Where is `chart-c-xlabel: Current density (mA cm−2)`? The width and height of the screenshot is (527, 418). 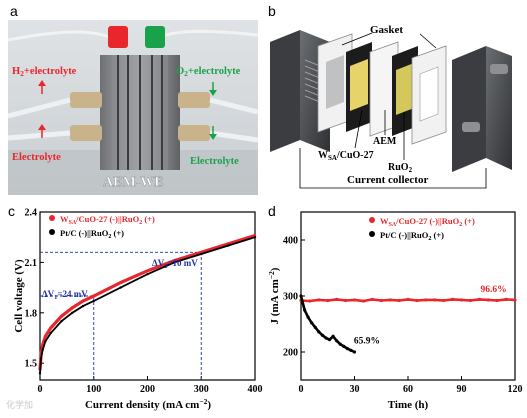 chart-c-xlabel: Current density (mA cm−2) is located at coordinates (148, 404).